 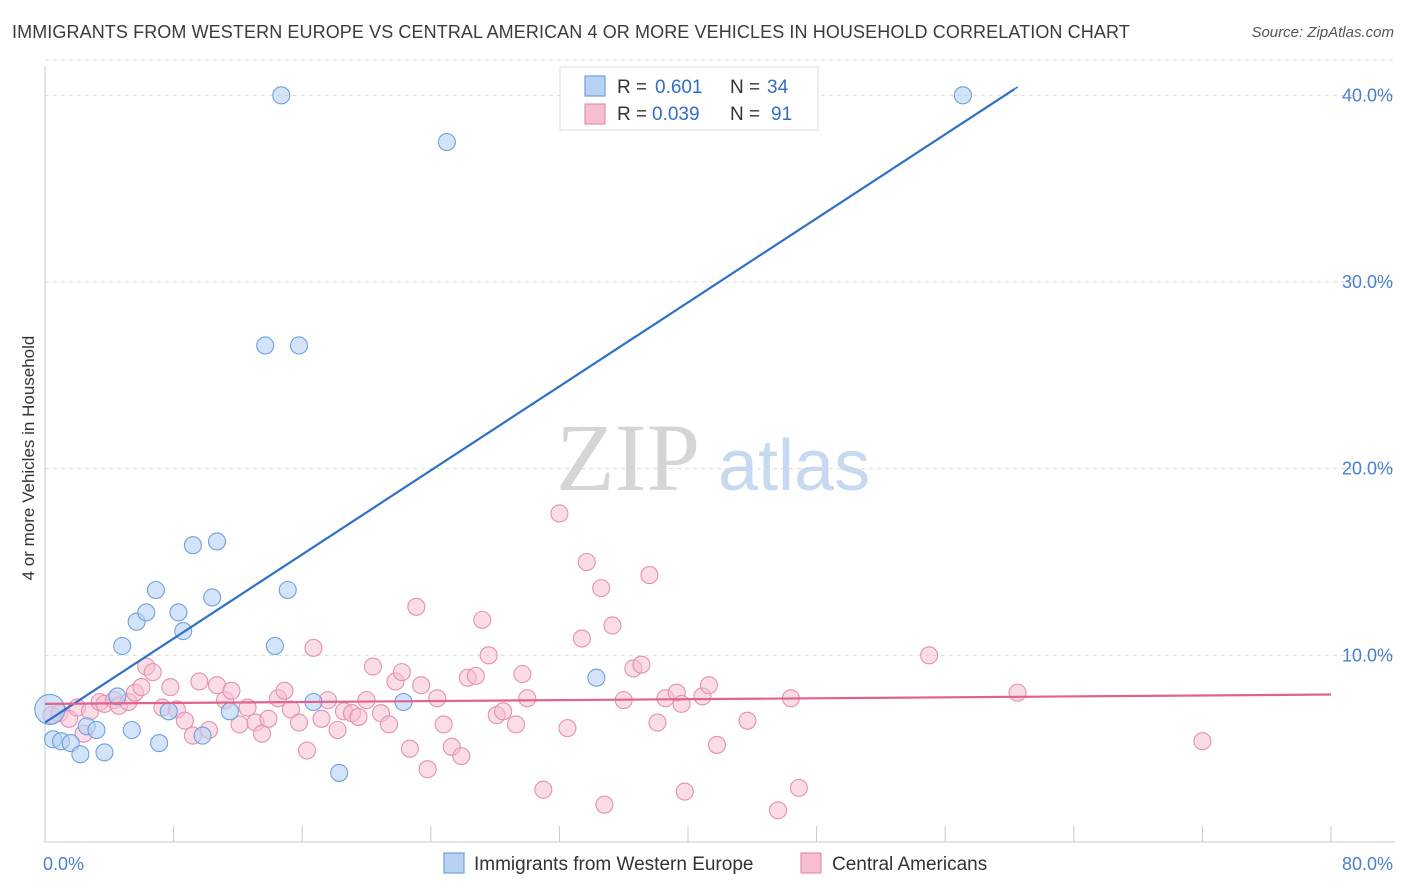 What do you see at coordinates (595, 86) in the screenshot?
I see `legend-swatch-blue` at bounding box center [595, 86].